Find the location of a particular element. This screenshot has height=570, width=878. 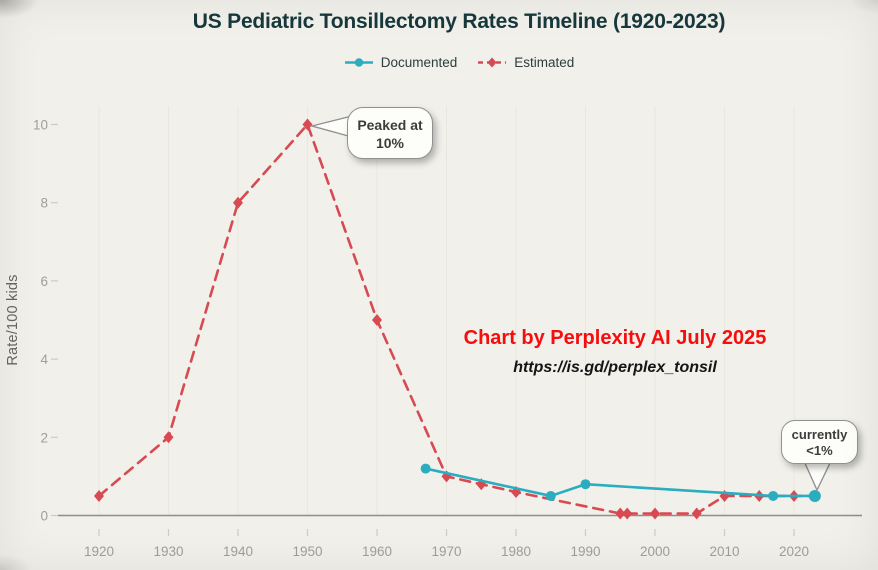

x-tick-label: 1960 is located at coordinates (377, 551).